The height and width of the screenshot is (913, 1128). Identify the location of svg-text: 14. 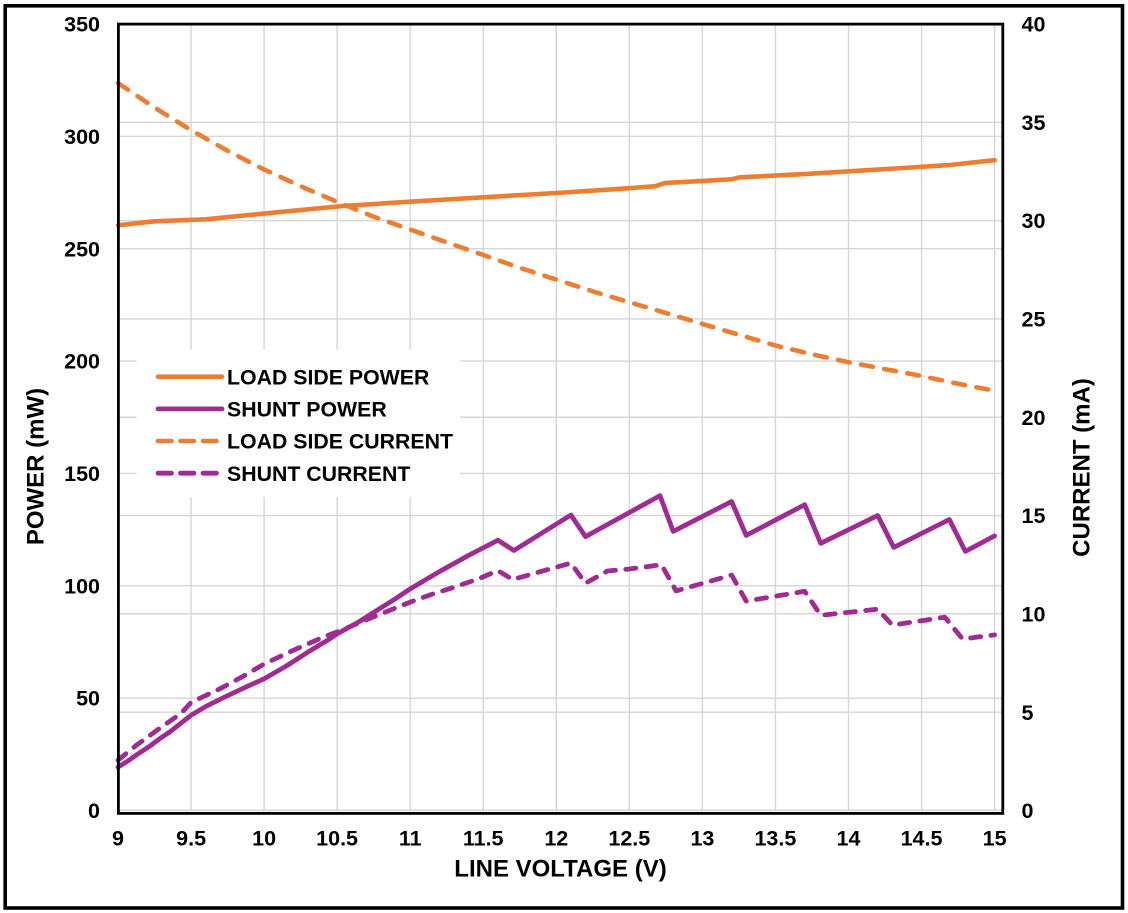
(849, 838).